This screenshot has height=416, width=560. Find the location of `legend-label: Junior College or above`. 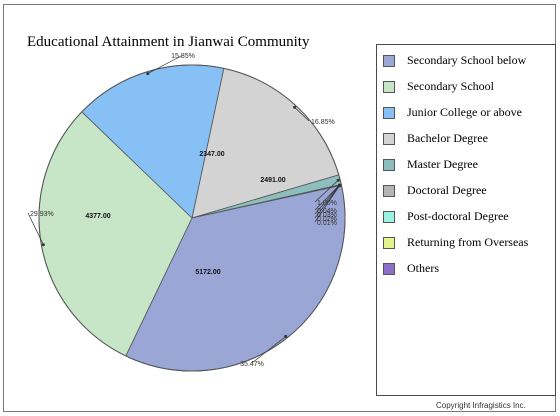

legend-label: Junior College or above is located at coordinates (464, 112).